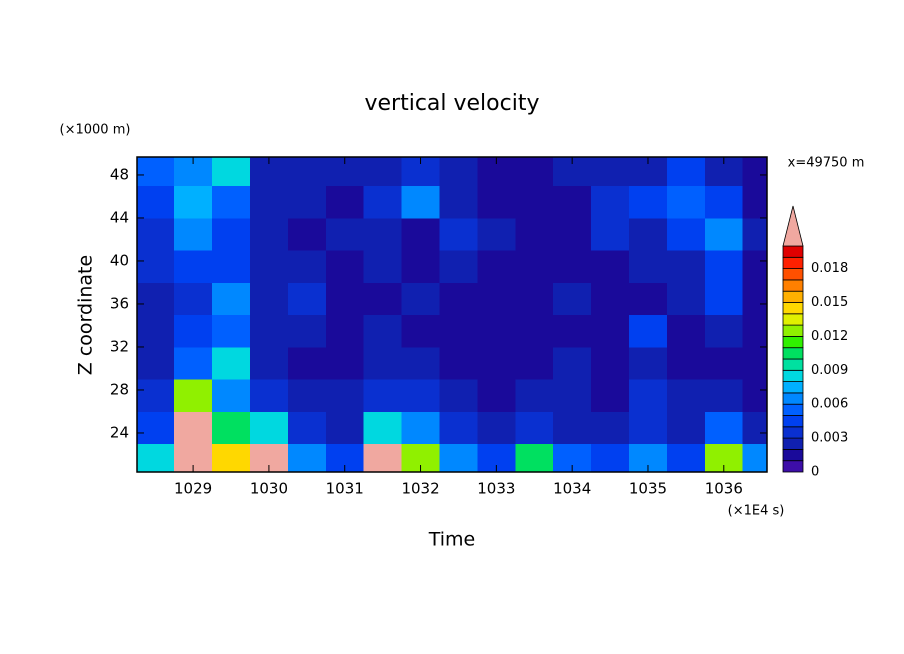  What do you see at coordinates (119, 389) in the screenshot?
I see `y-tick-label: 28` at bounding box center [119, 389].